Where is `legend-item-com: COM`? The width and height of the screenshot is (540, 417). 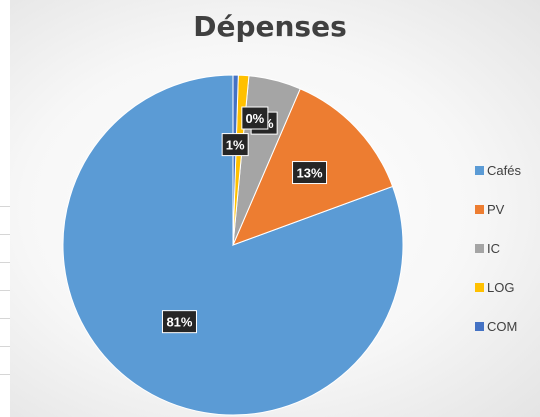 legend-item-com: COM is located at coordinates (498, 326).